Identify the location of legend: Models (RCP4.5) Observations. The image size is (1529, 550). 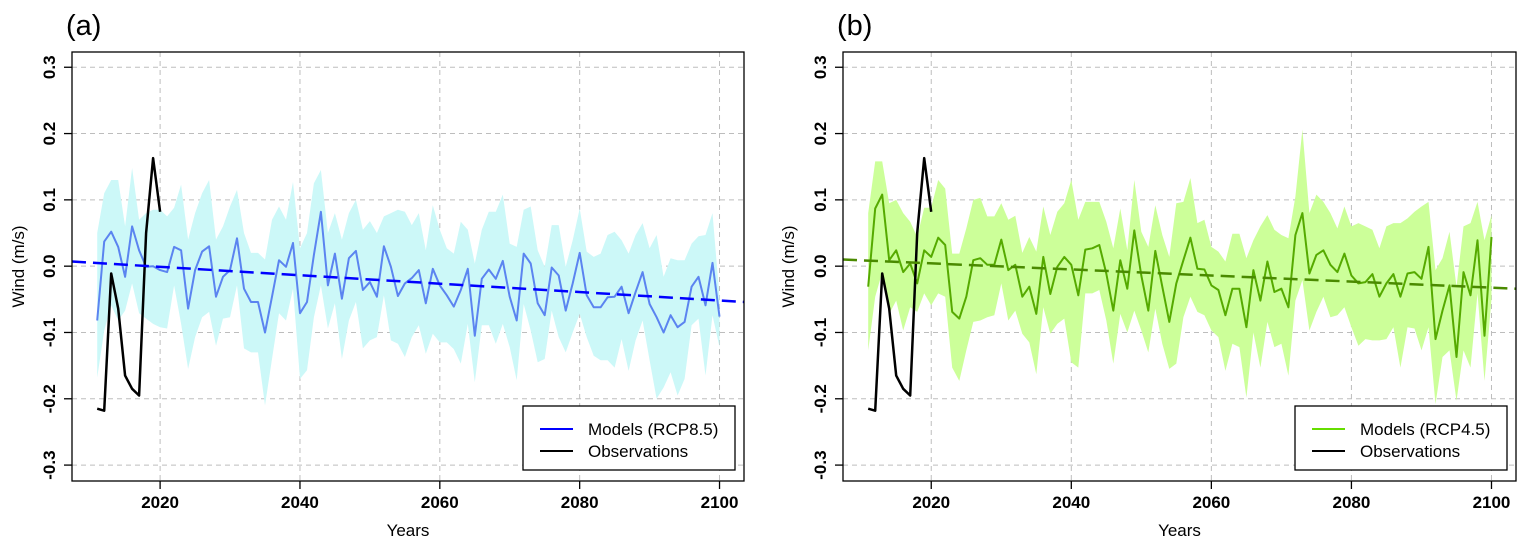
(1401, 438).